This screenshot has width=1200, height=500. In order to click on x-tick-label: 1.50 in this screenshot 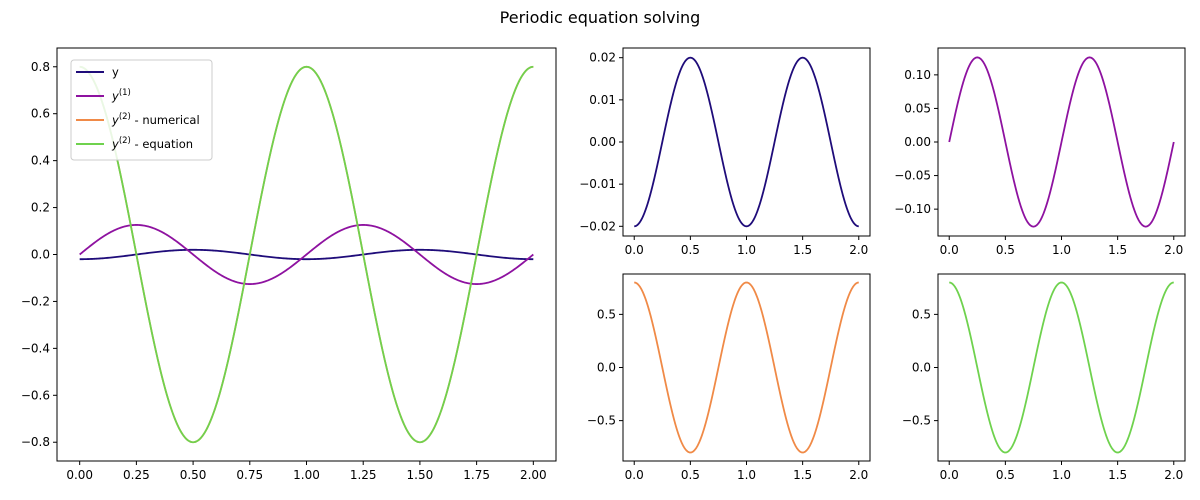, I will do `click(420, 475)`.